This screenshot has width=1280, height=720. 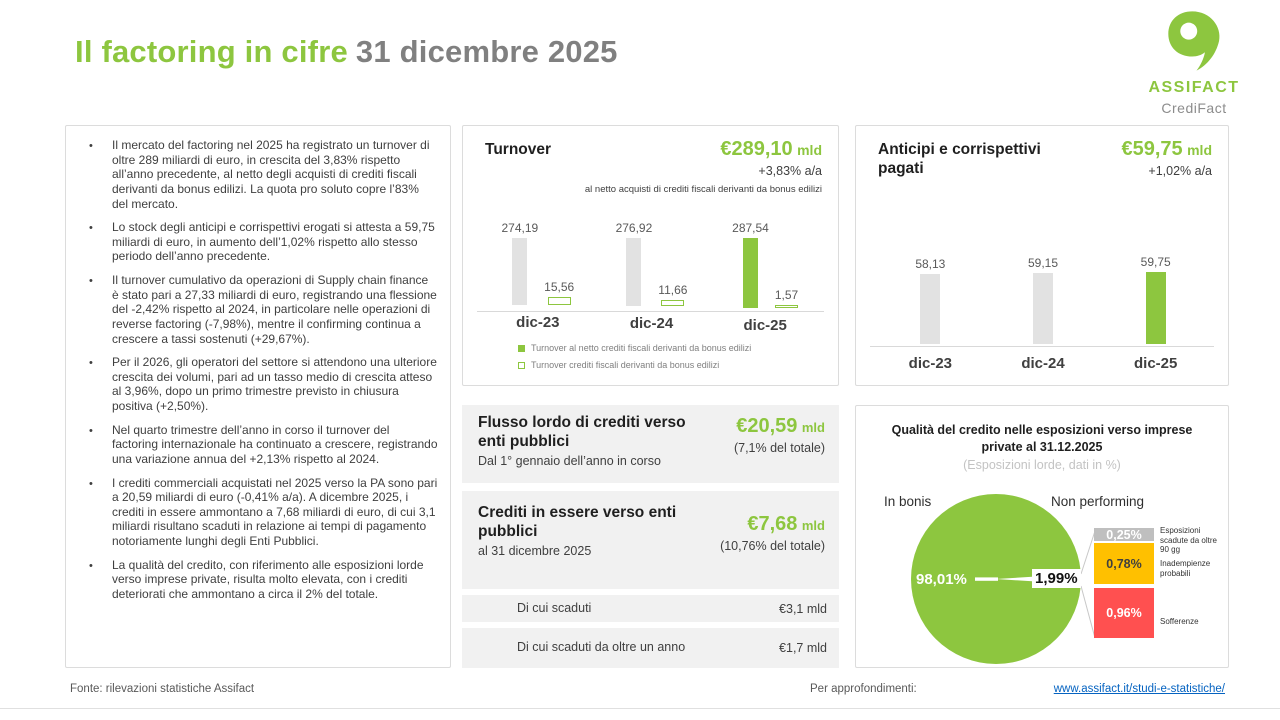 I want to click on small-bar-column: 1,57, so click(x=786, y=298).